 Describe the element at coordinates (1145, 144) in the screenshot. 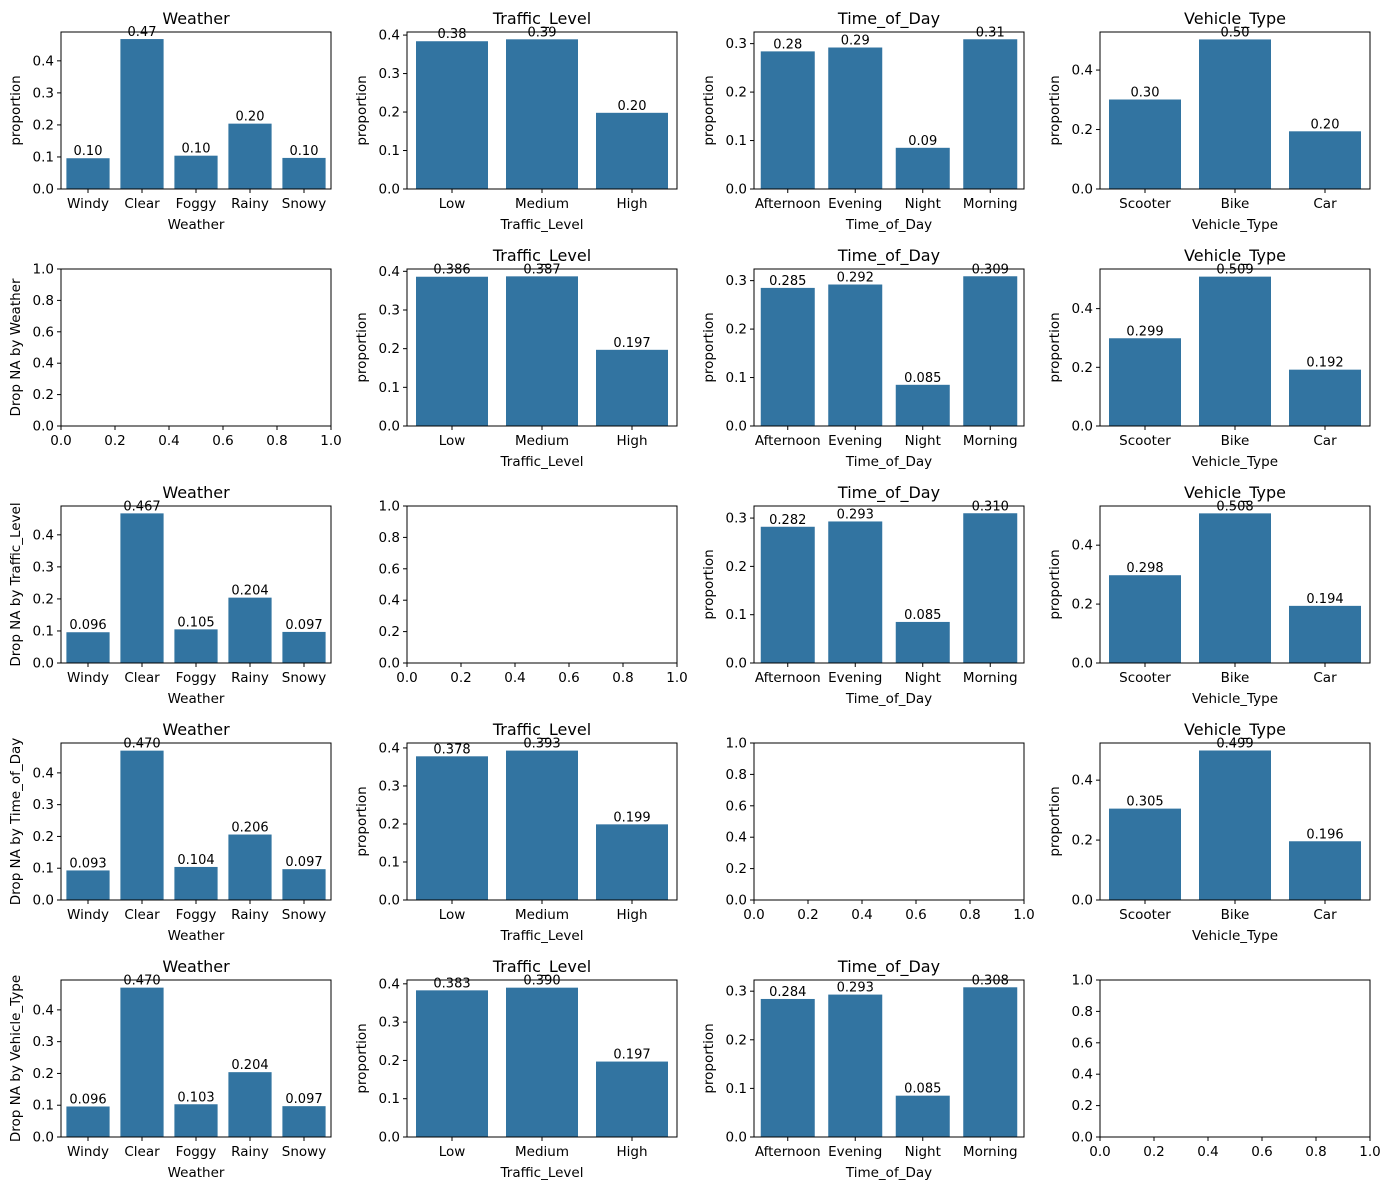

I see `bar-scooter` at that location.